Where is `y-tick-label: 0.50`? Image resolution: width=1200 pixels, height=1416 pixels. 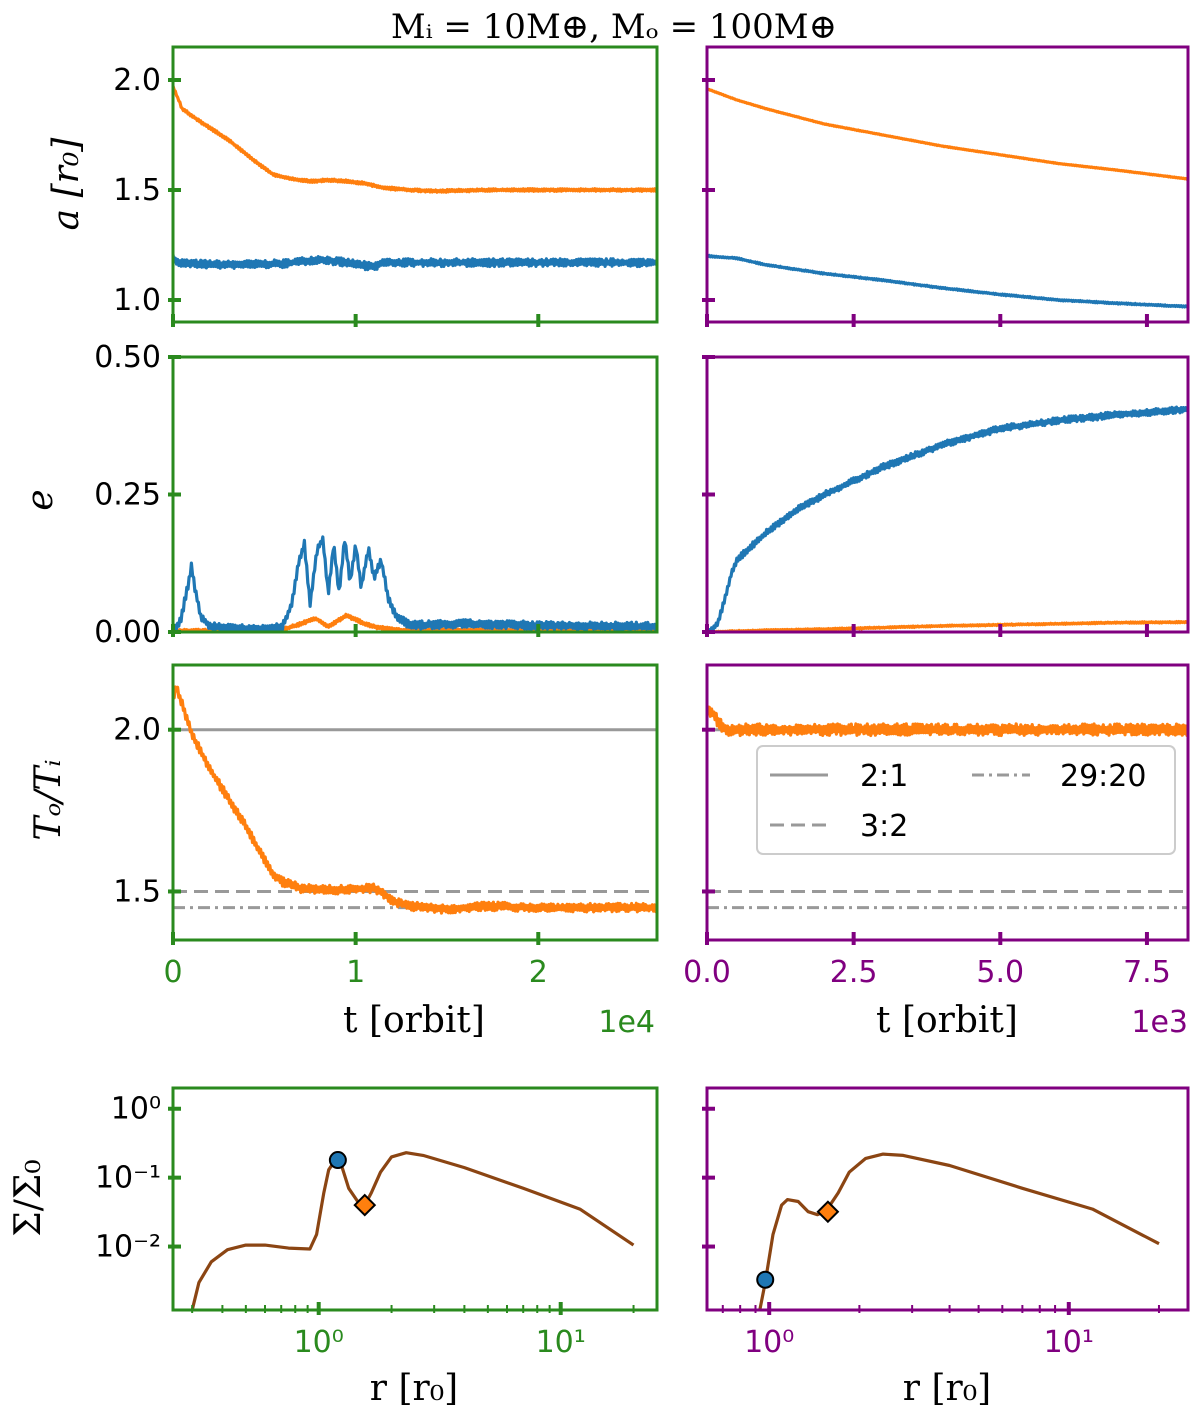 y-tick-label: 0.50 is located at coordinates (127, 357).